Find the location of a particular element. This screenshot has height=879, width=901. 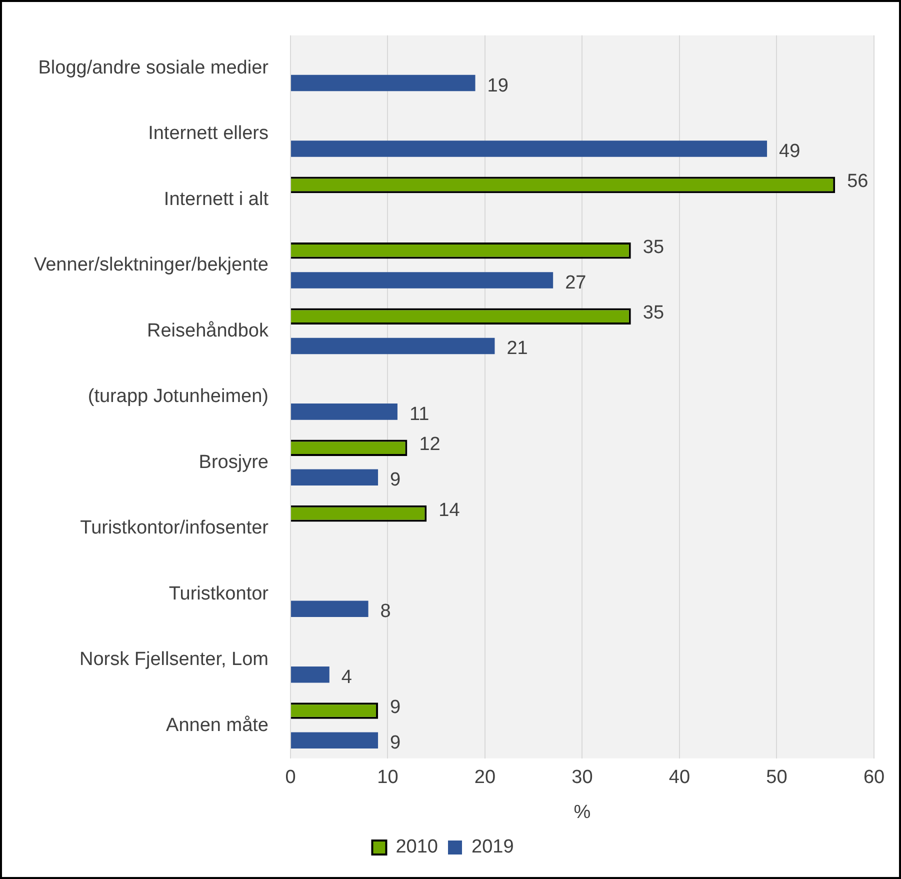

data-label: 56 is located at coordinates (857, 181).